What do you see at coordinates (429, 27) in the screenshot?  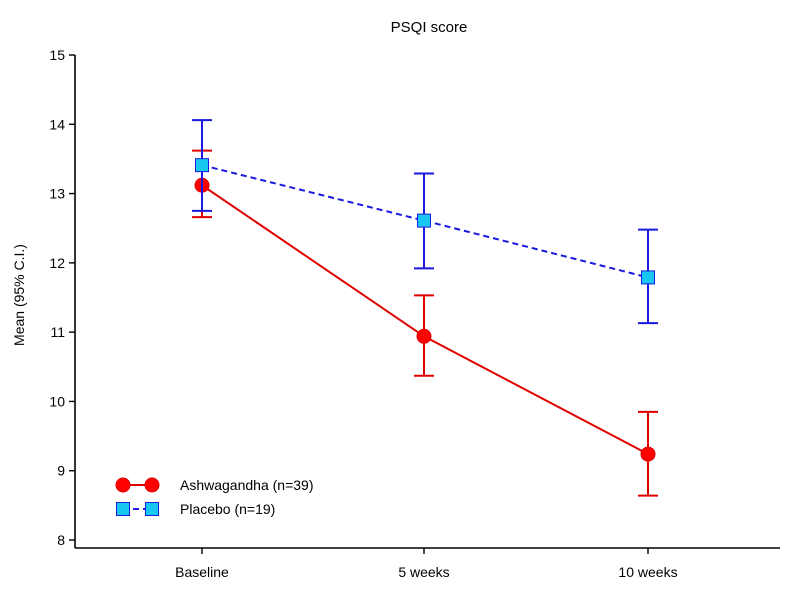 I see `chart-title: PSQI score` at bounding box center [429, 27].